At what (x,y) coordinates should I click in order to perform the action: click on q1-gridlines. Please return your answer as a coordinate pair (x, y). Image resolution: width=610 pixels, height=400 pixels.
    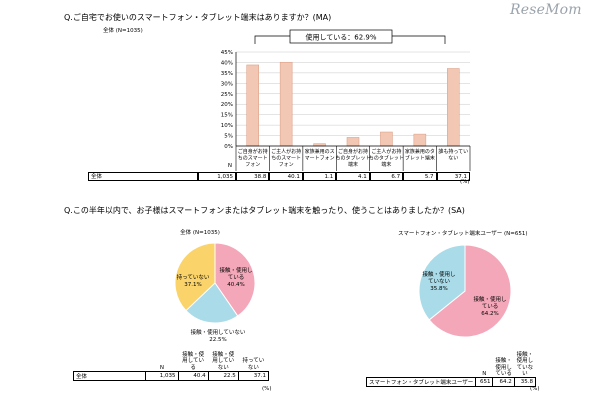
    Looking at the image, I should click on (353, 93).